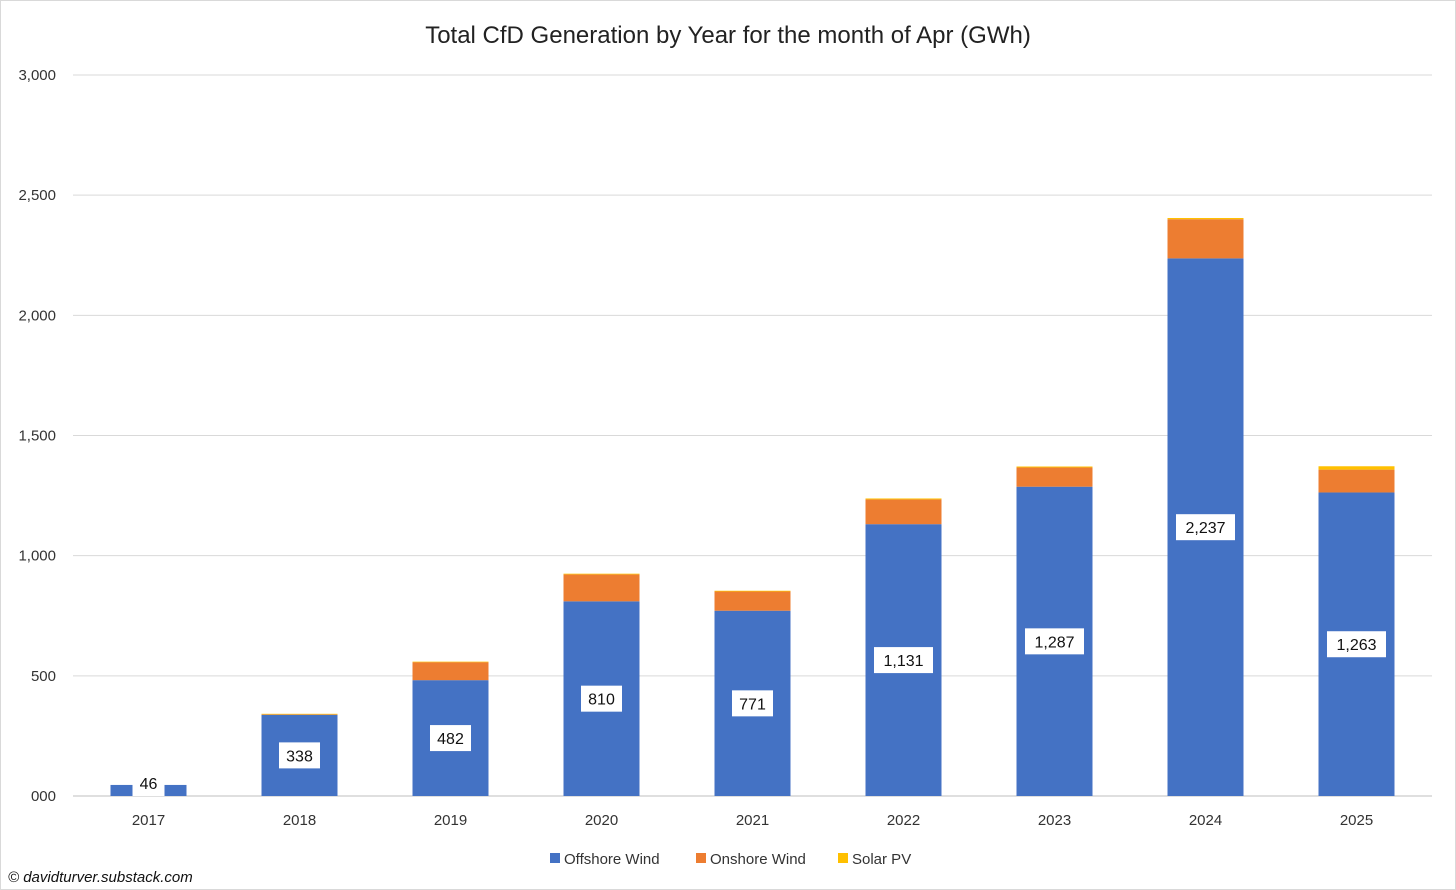  What do you see at coordinates (612, 859) in the screenshot?
I see `legend-label-offshore-wind: Offshore Wind` at bounding box center [612, 859].